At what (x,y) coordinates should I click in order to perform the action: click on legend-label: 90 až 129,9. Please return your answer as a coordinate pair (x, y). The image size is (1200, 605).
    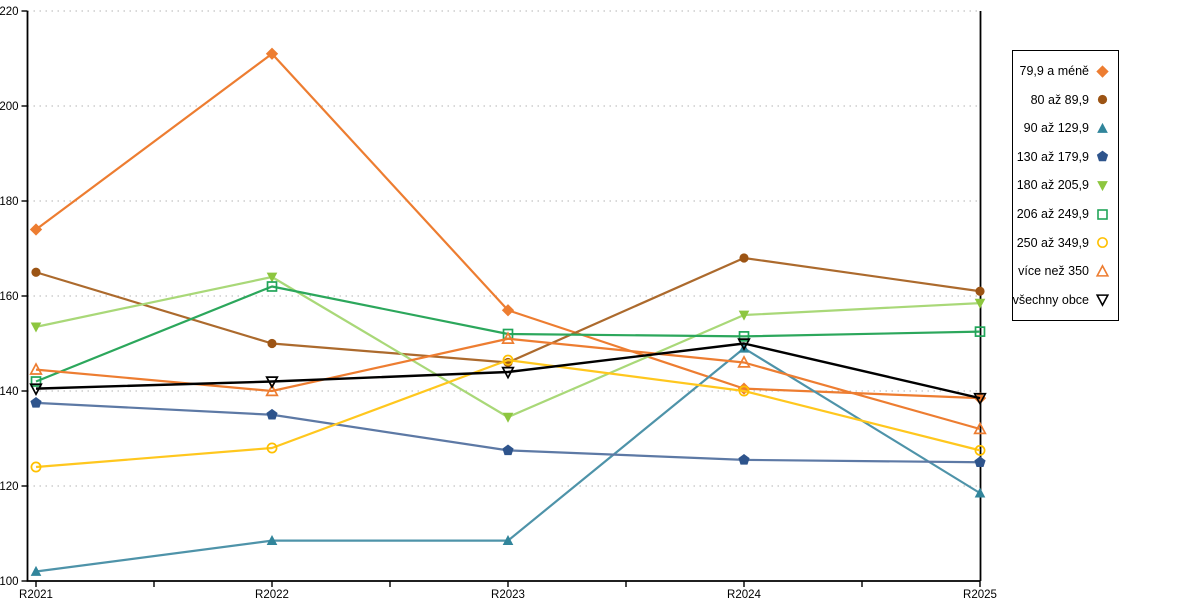
    Looking at the image, I should click on (1056, 128).